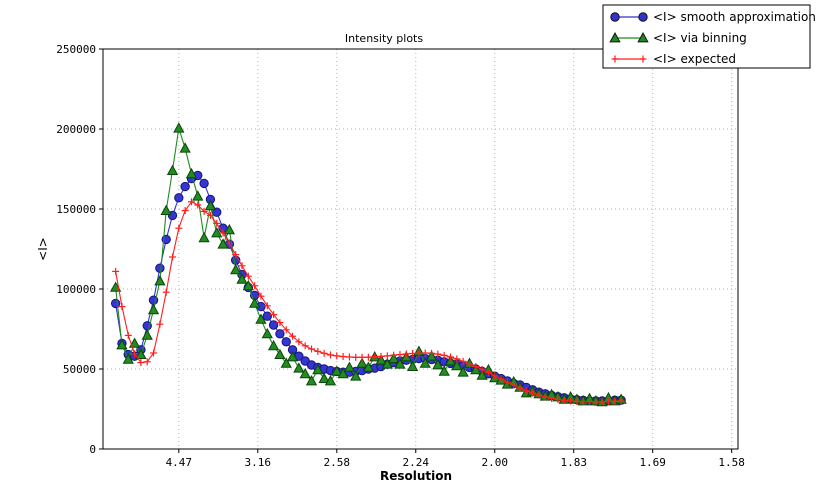 The image size is (817, 492). Describe the element at coordinates (76, 289) in the screenshot. I see `y-tick-label: 100000` at that location.